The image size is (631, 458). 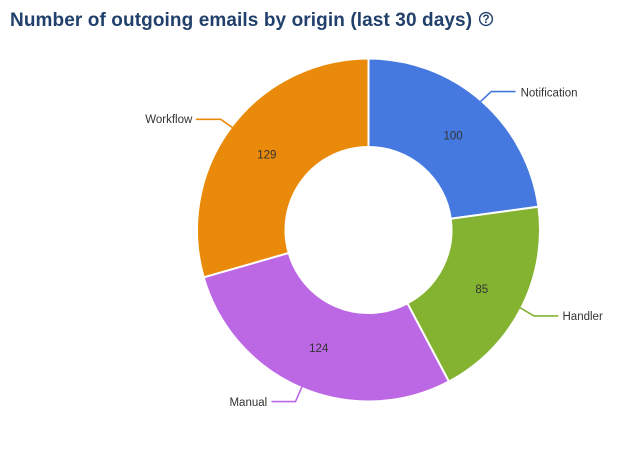 What do you see at coordinates (266, 155) in the screenshot?
I see `svg-text: 129` at bounding box center [266, 155].